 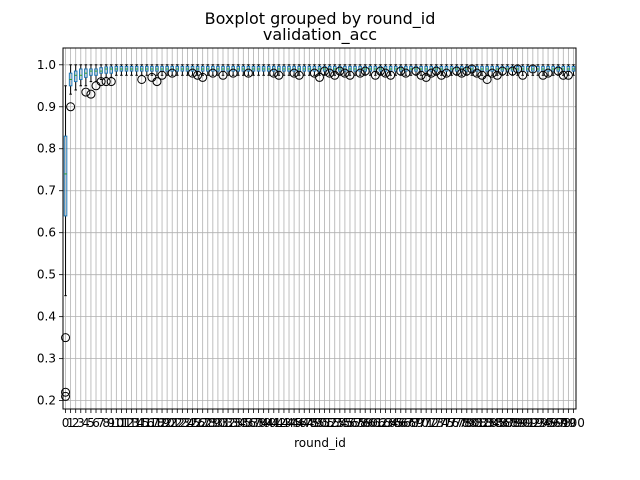 What do you see at coordinates (344, 423) in the screenshot?
I see `x-tick-label: 55` at bounding box center [344, 423].